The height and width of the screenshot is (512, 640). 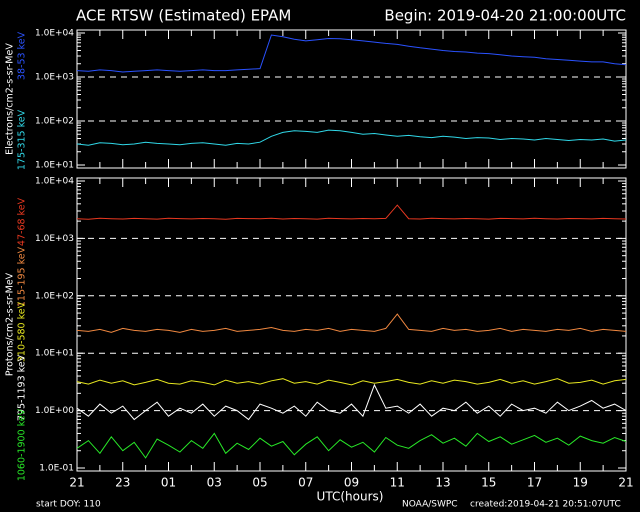 What do you see at coordinates (22, 221) in the screenshot?
I see `legend-entry: 47-68 keV` at bounding box center [22, 221].